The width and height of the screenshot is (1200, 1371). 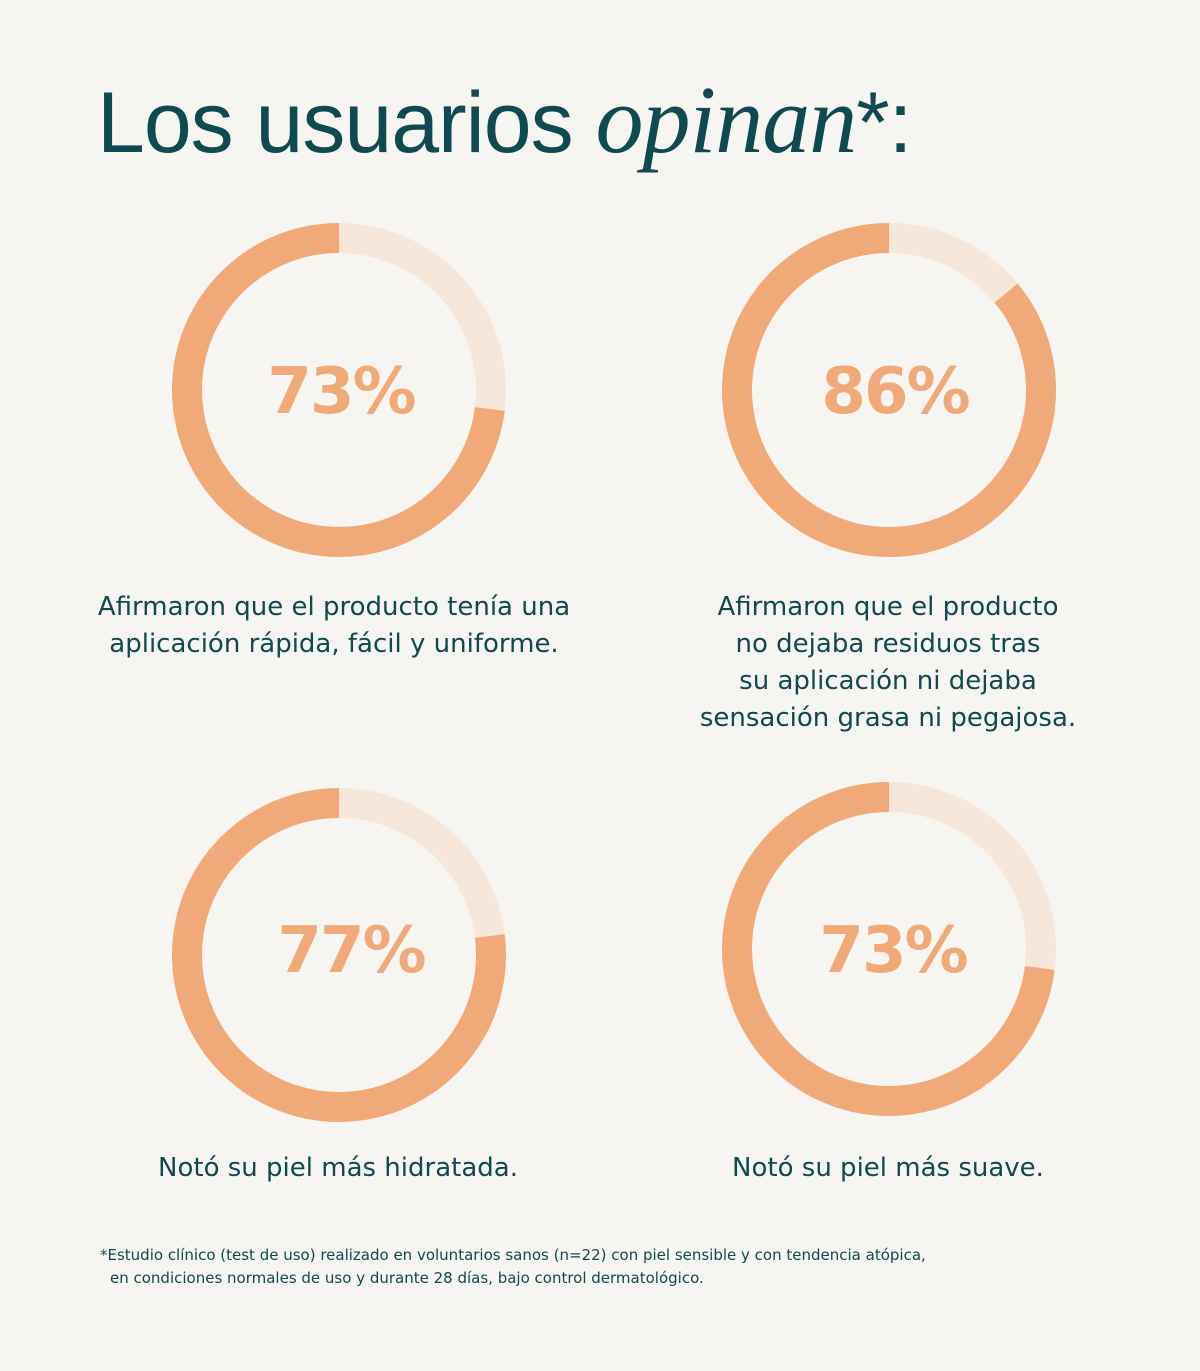 What do you see at coordinates (346, 123) in the screenshot?
I see `title-regular: Los usuarios` at bounding box center [346, 123].